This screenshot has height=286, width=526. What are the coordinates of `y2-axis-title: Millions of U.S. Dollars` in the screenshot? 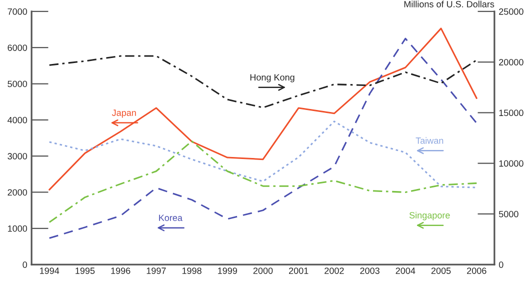 It's located at (449, 4).